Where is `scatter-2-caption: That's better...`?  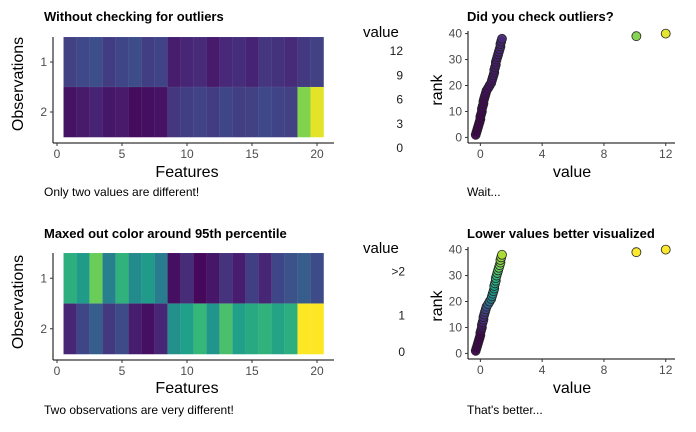
scatter-2-caption: That's better... is located at coordinates (505, 410).